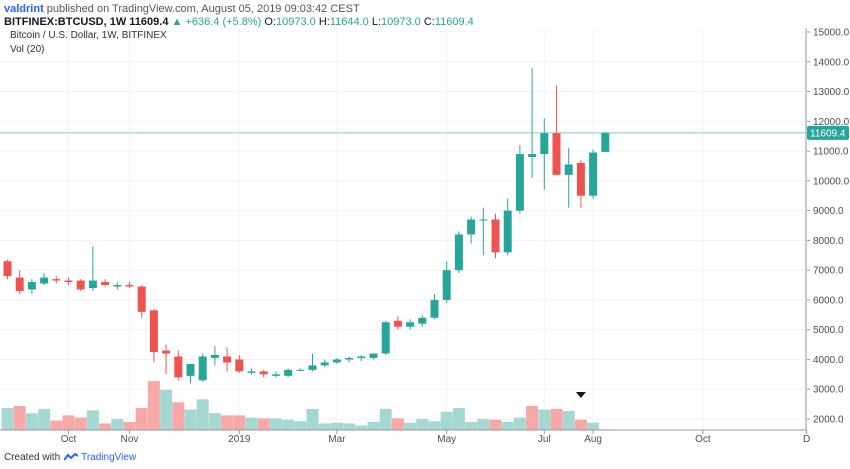 The image size is (850, 469). I want to click on y-tick-label: 14000.0, so click(831, 62).